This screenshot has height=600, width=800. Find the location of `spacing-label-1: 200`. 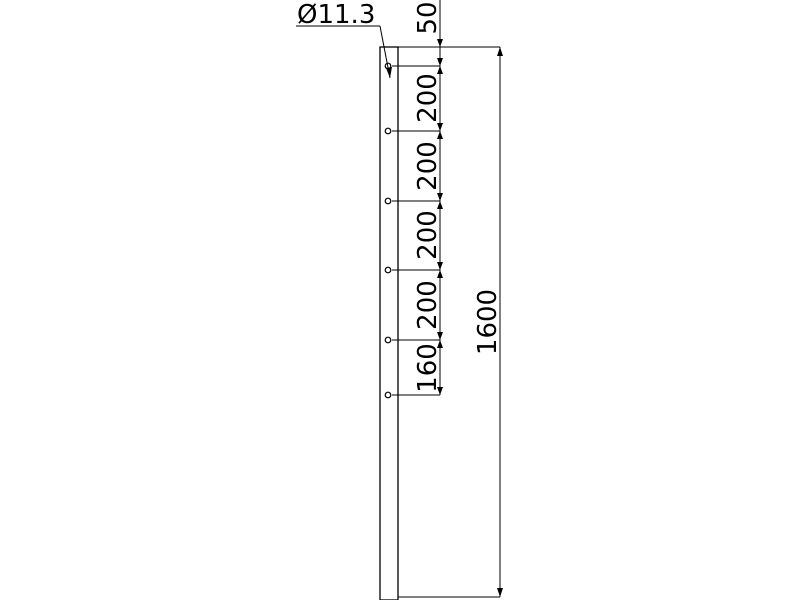

spacing-label-1: 200 is located at coordinates (428, 98).